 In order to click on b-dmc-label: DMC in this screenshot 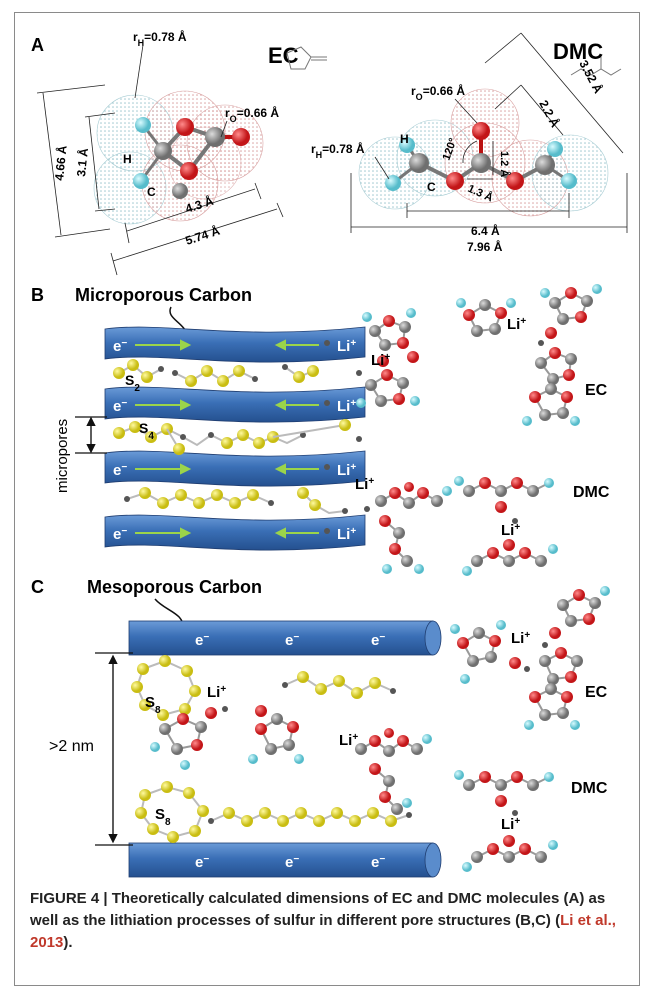, I will do `click(591, 492)`.